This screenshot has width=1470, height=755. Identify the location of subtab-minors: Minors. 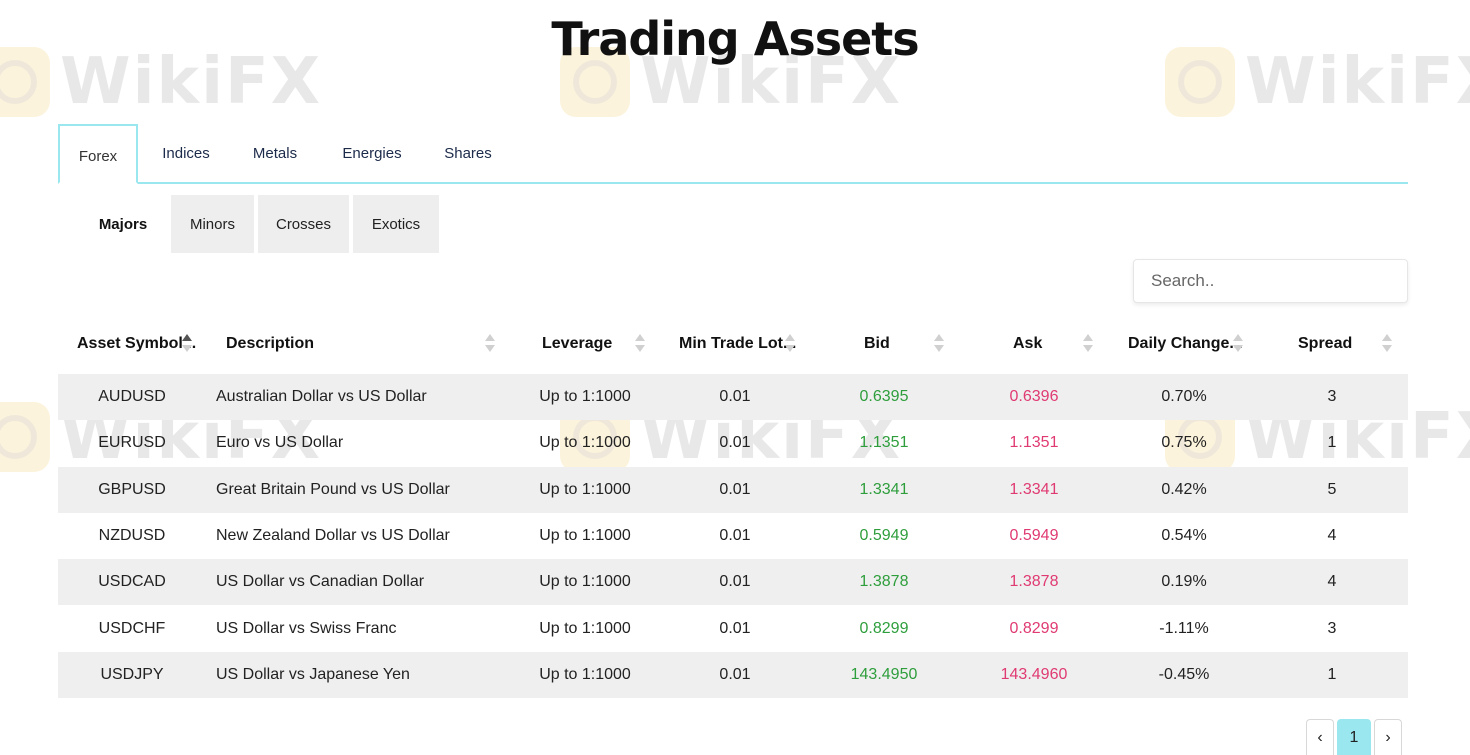
(212, 224).